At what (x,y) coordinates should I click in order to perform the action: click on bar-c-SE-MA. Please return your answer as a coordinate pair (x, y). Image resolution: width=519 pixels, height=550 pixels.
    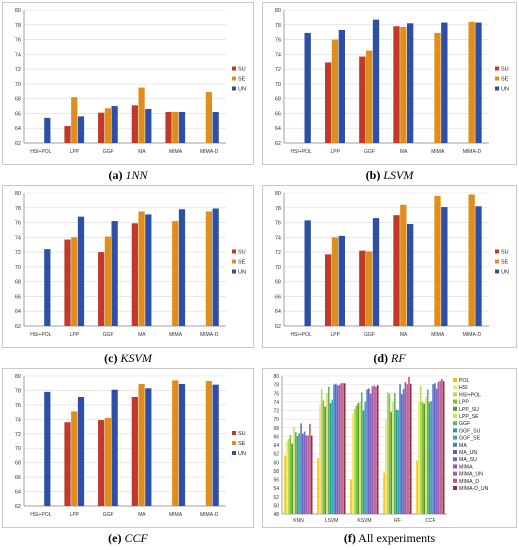
    Looking at the image, I should click on (141, 268).